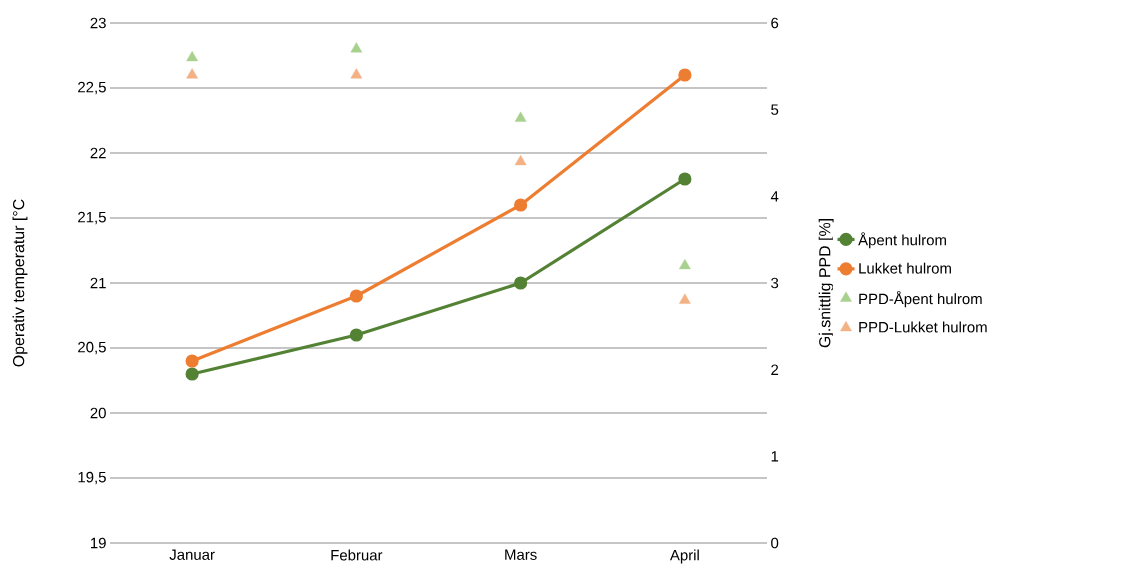  What do you see at coordinates (20, 283) in the screenshot?
I see `y-axis-title: Operativ temperatur [°C` at bounding box center [20, 283].